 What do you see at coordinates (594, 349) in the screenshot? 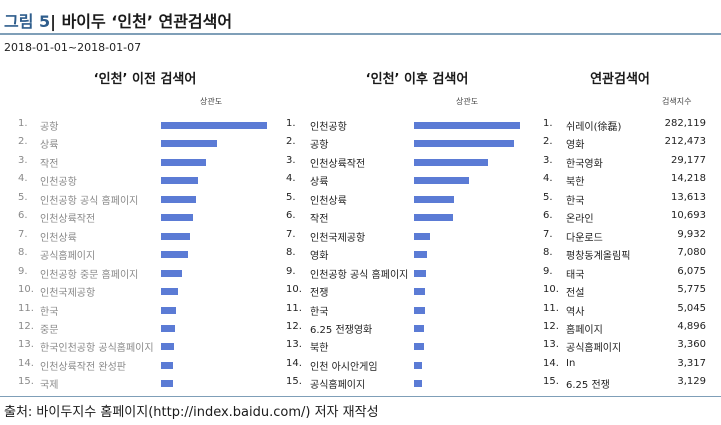
I see `related-term: 공식홈페이지` at bounding box center [594, 349].